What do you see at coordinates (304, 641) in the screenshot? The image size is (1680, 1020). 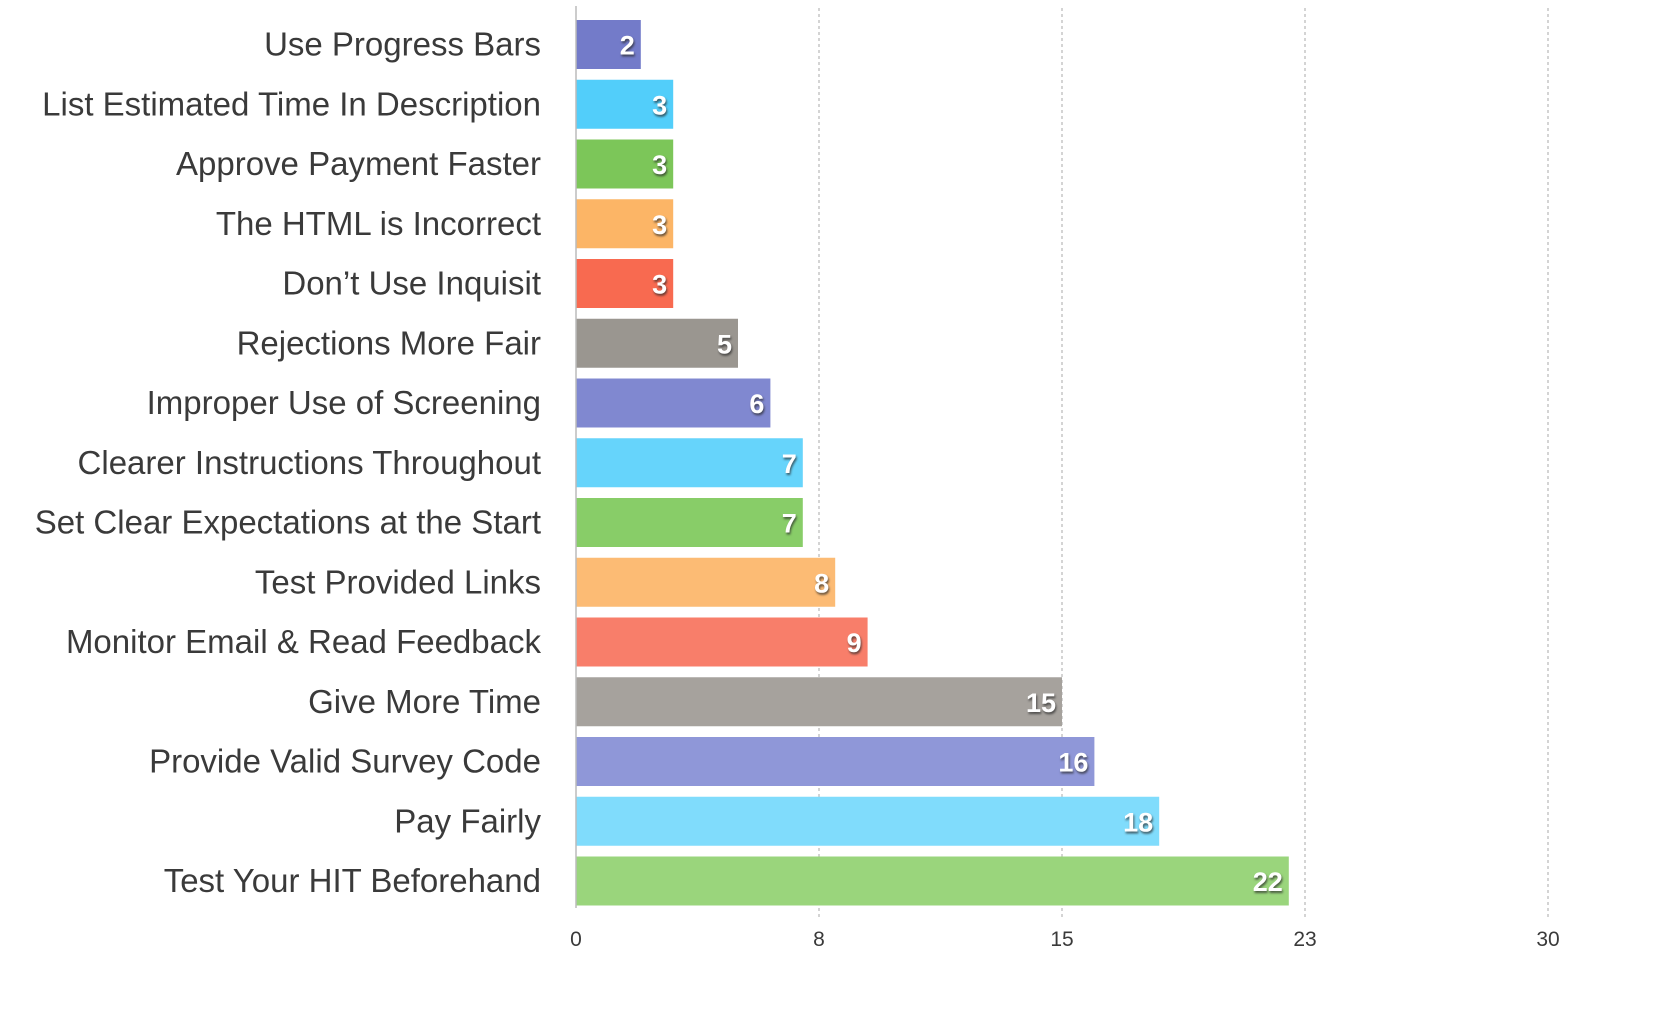 I see `category-label: Monitor Email & Read Feedback` at bounding box center [304, 641].